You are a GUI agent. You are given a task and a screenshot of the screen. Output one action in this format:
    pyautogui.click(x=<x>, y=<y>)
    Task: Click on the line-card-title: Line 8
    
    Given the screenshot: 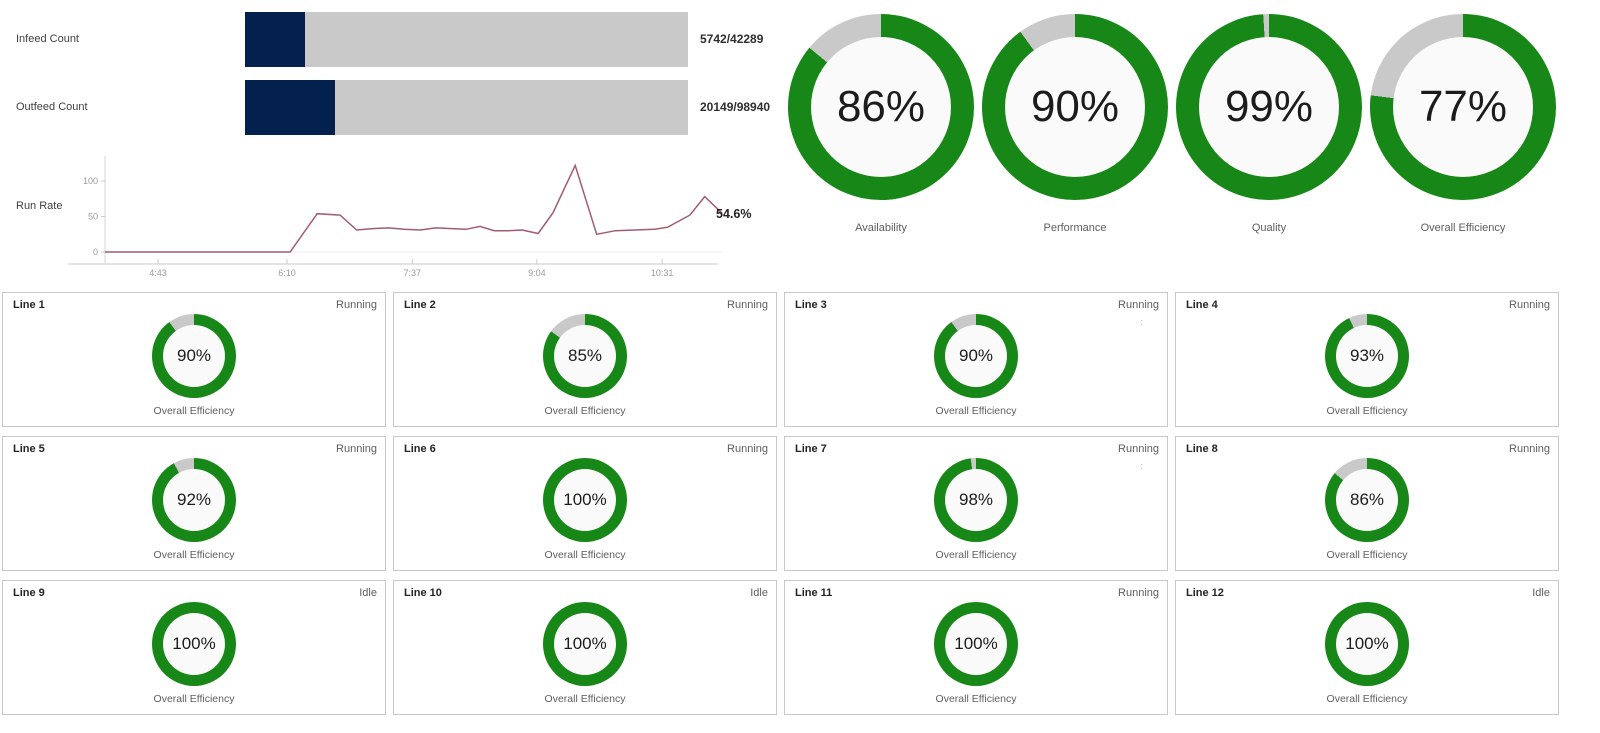 What is the action you would take?
    pyautogui.click(x=1202, y=449)
    